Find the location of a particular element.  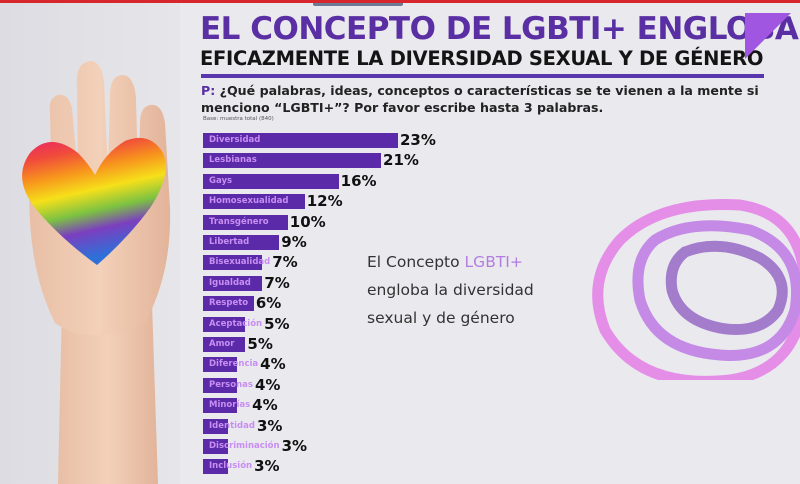

bar-category-label: Lesbianas is located at coordinates (233, 160).